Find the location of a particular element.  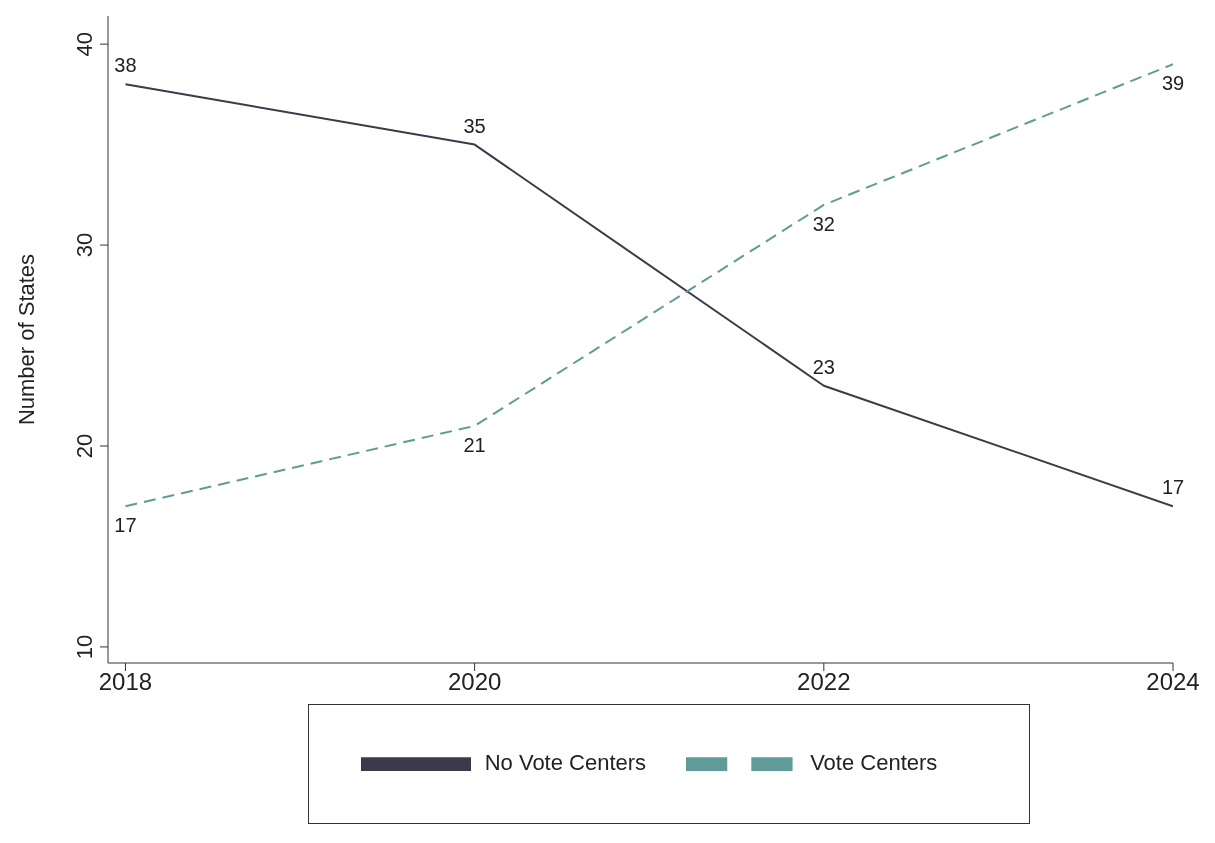

data-label: 21 is located at coordinates (474, 445).